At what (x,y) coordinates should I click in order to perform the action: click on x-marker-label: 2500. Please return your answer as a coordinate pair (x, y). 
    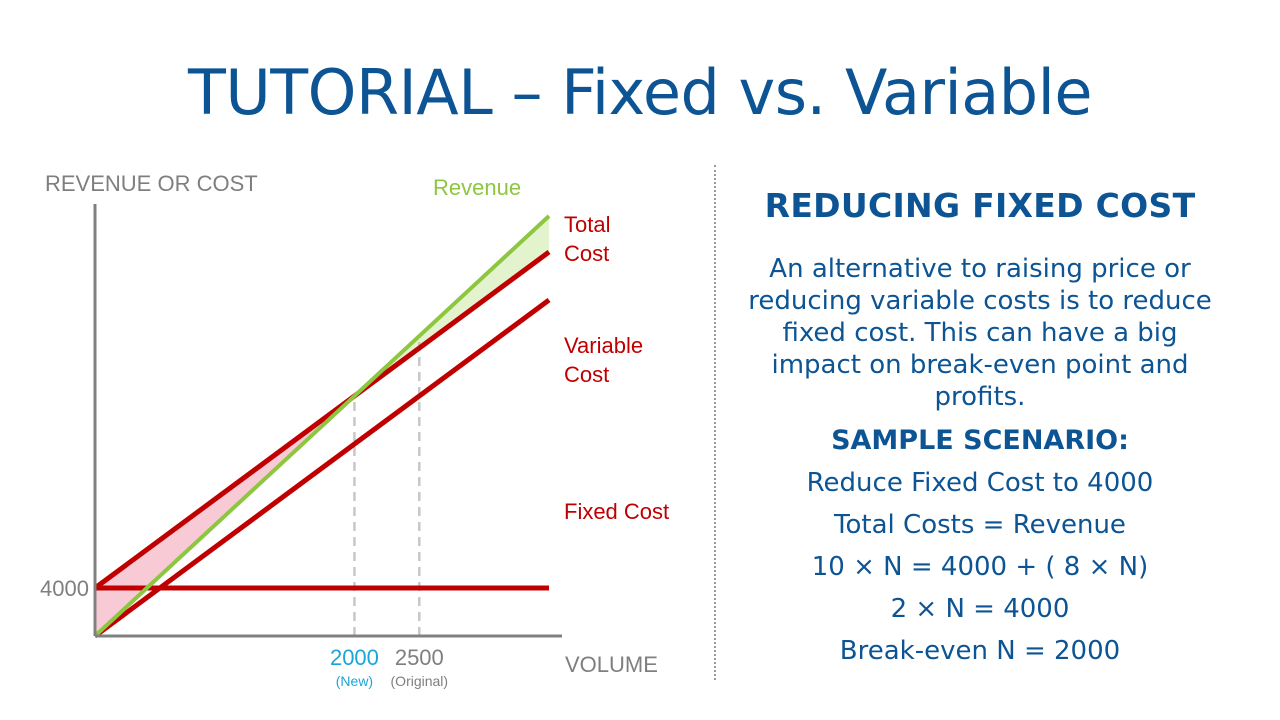
    Looking at the image, I should click on (419, 657).